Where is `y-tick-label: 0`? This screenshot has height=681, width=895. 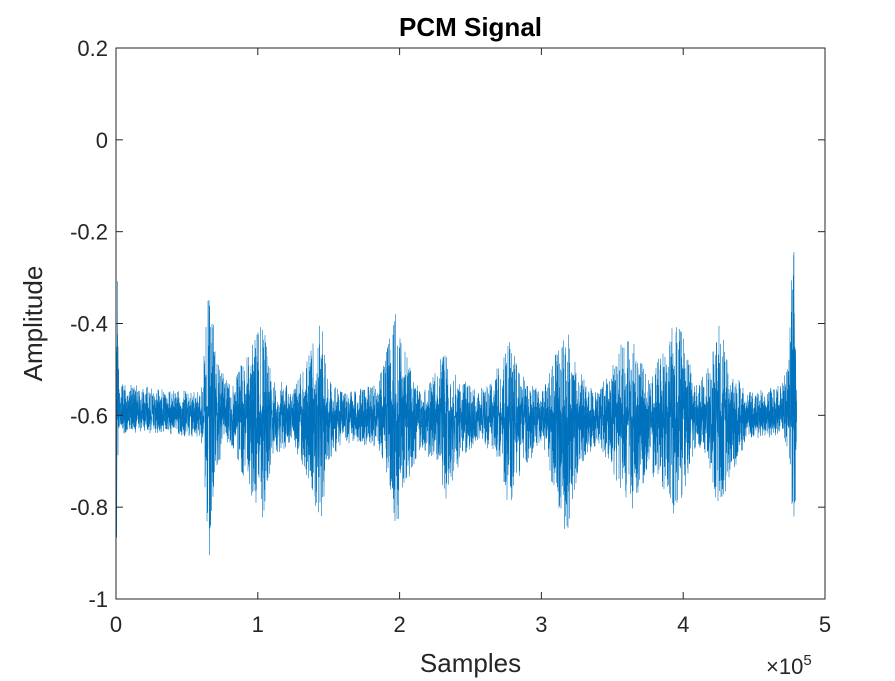
y-tick-label: 0 is located at coordinates (102, 140).